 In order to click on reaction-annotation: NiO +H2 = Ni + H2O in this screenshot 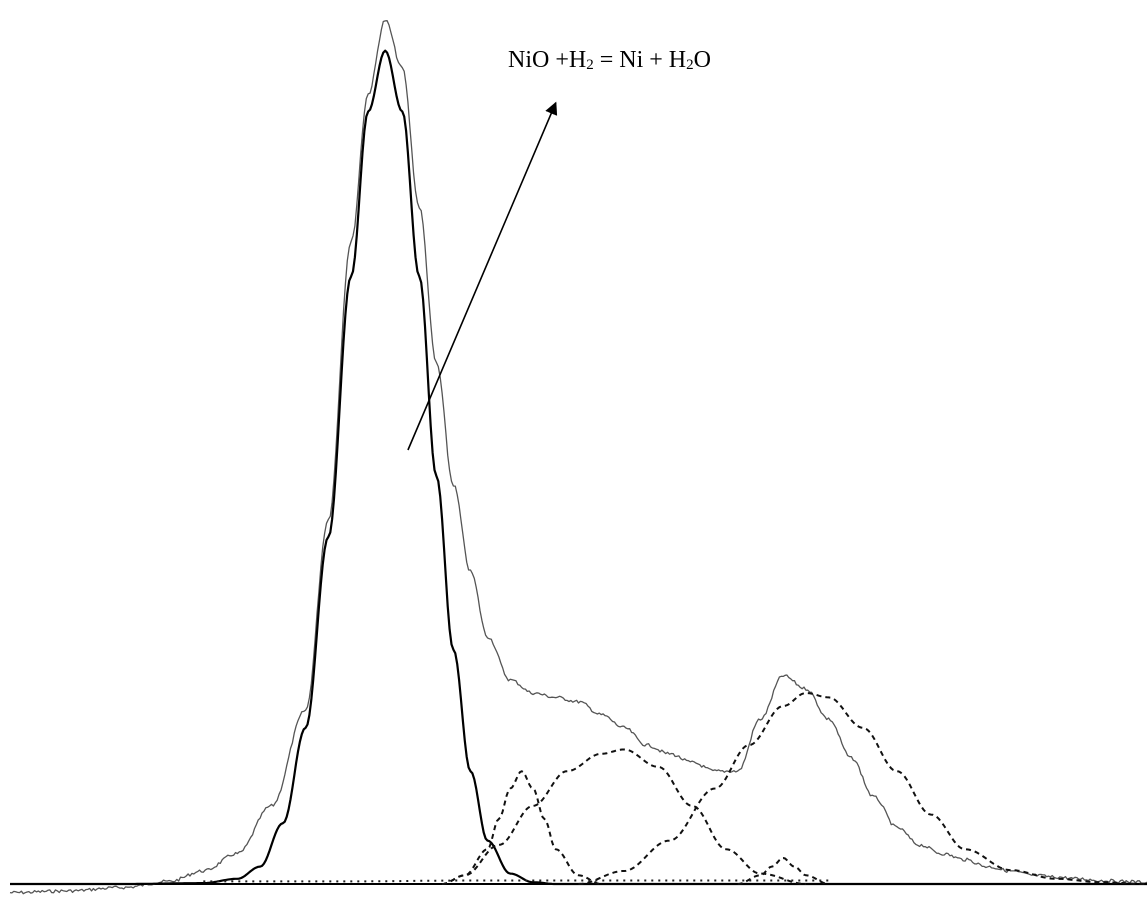, I will do `click(609, 60)`.